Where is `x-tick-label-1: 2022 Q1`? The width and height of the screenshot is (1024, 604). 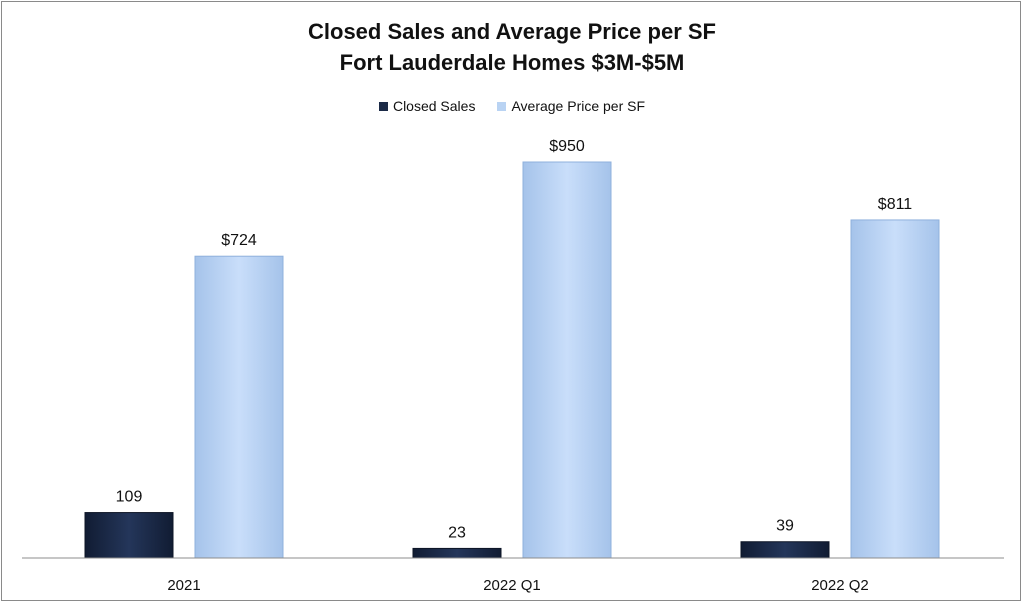 x-tick-label-1: 2022 Q1 is located at coordinates (512, 585).